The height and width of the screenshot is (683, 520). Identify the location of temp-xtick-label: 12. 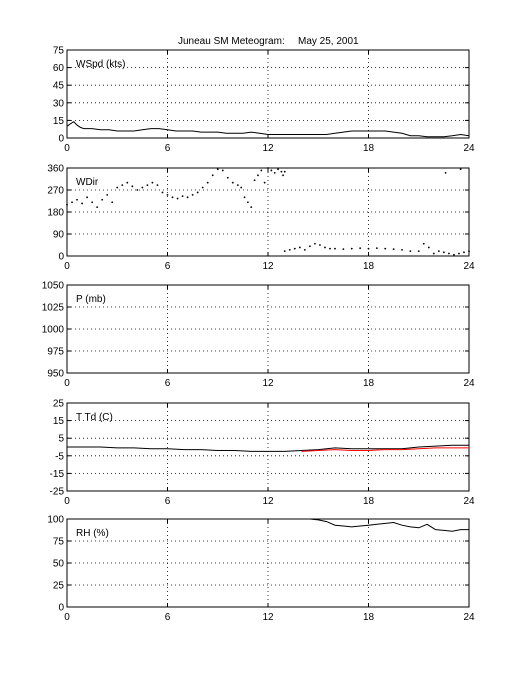
(268, 501).